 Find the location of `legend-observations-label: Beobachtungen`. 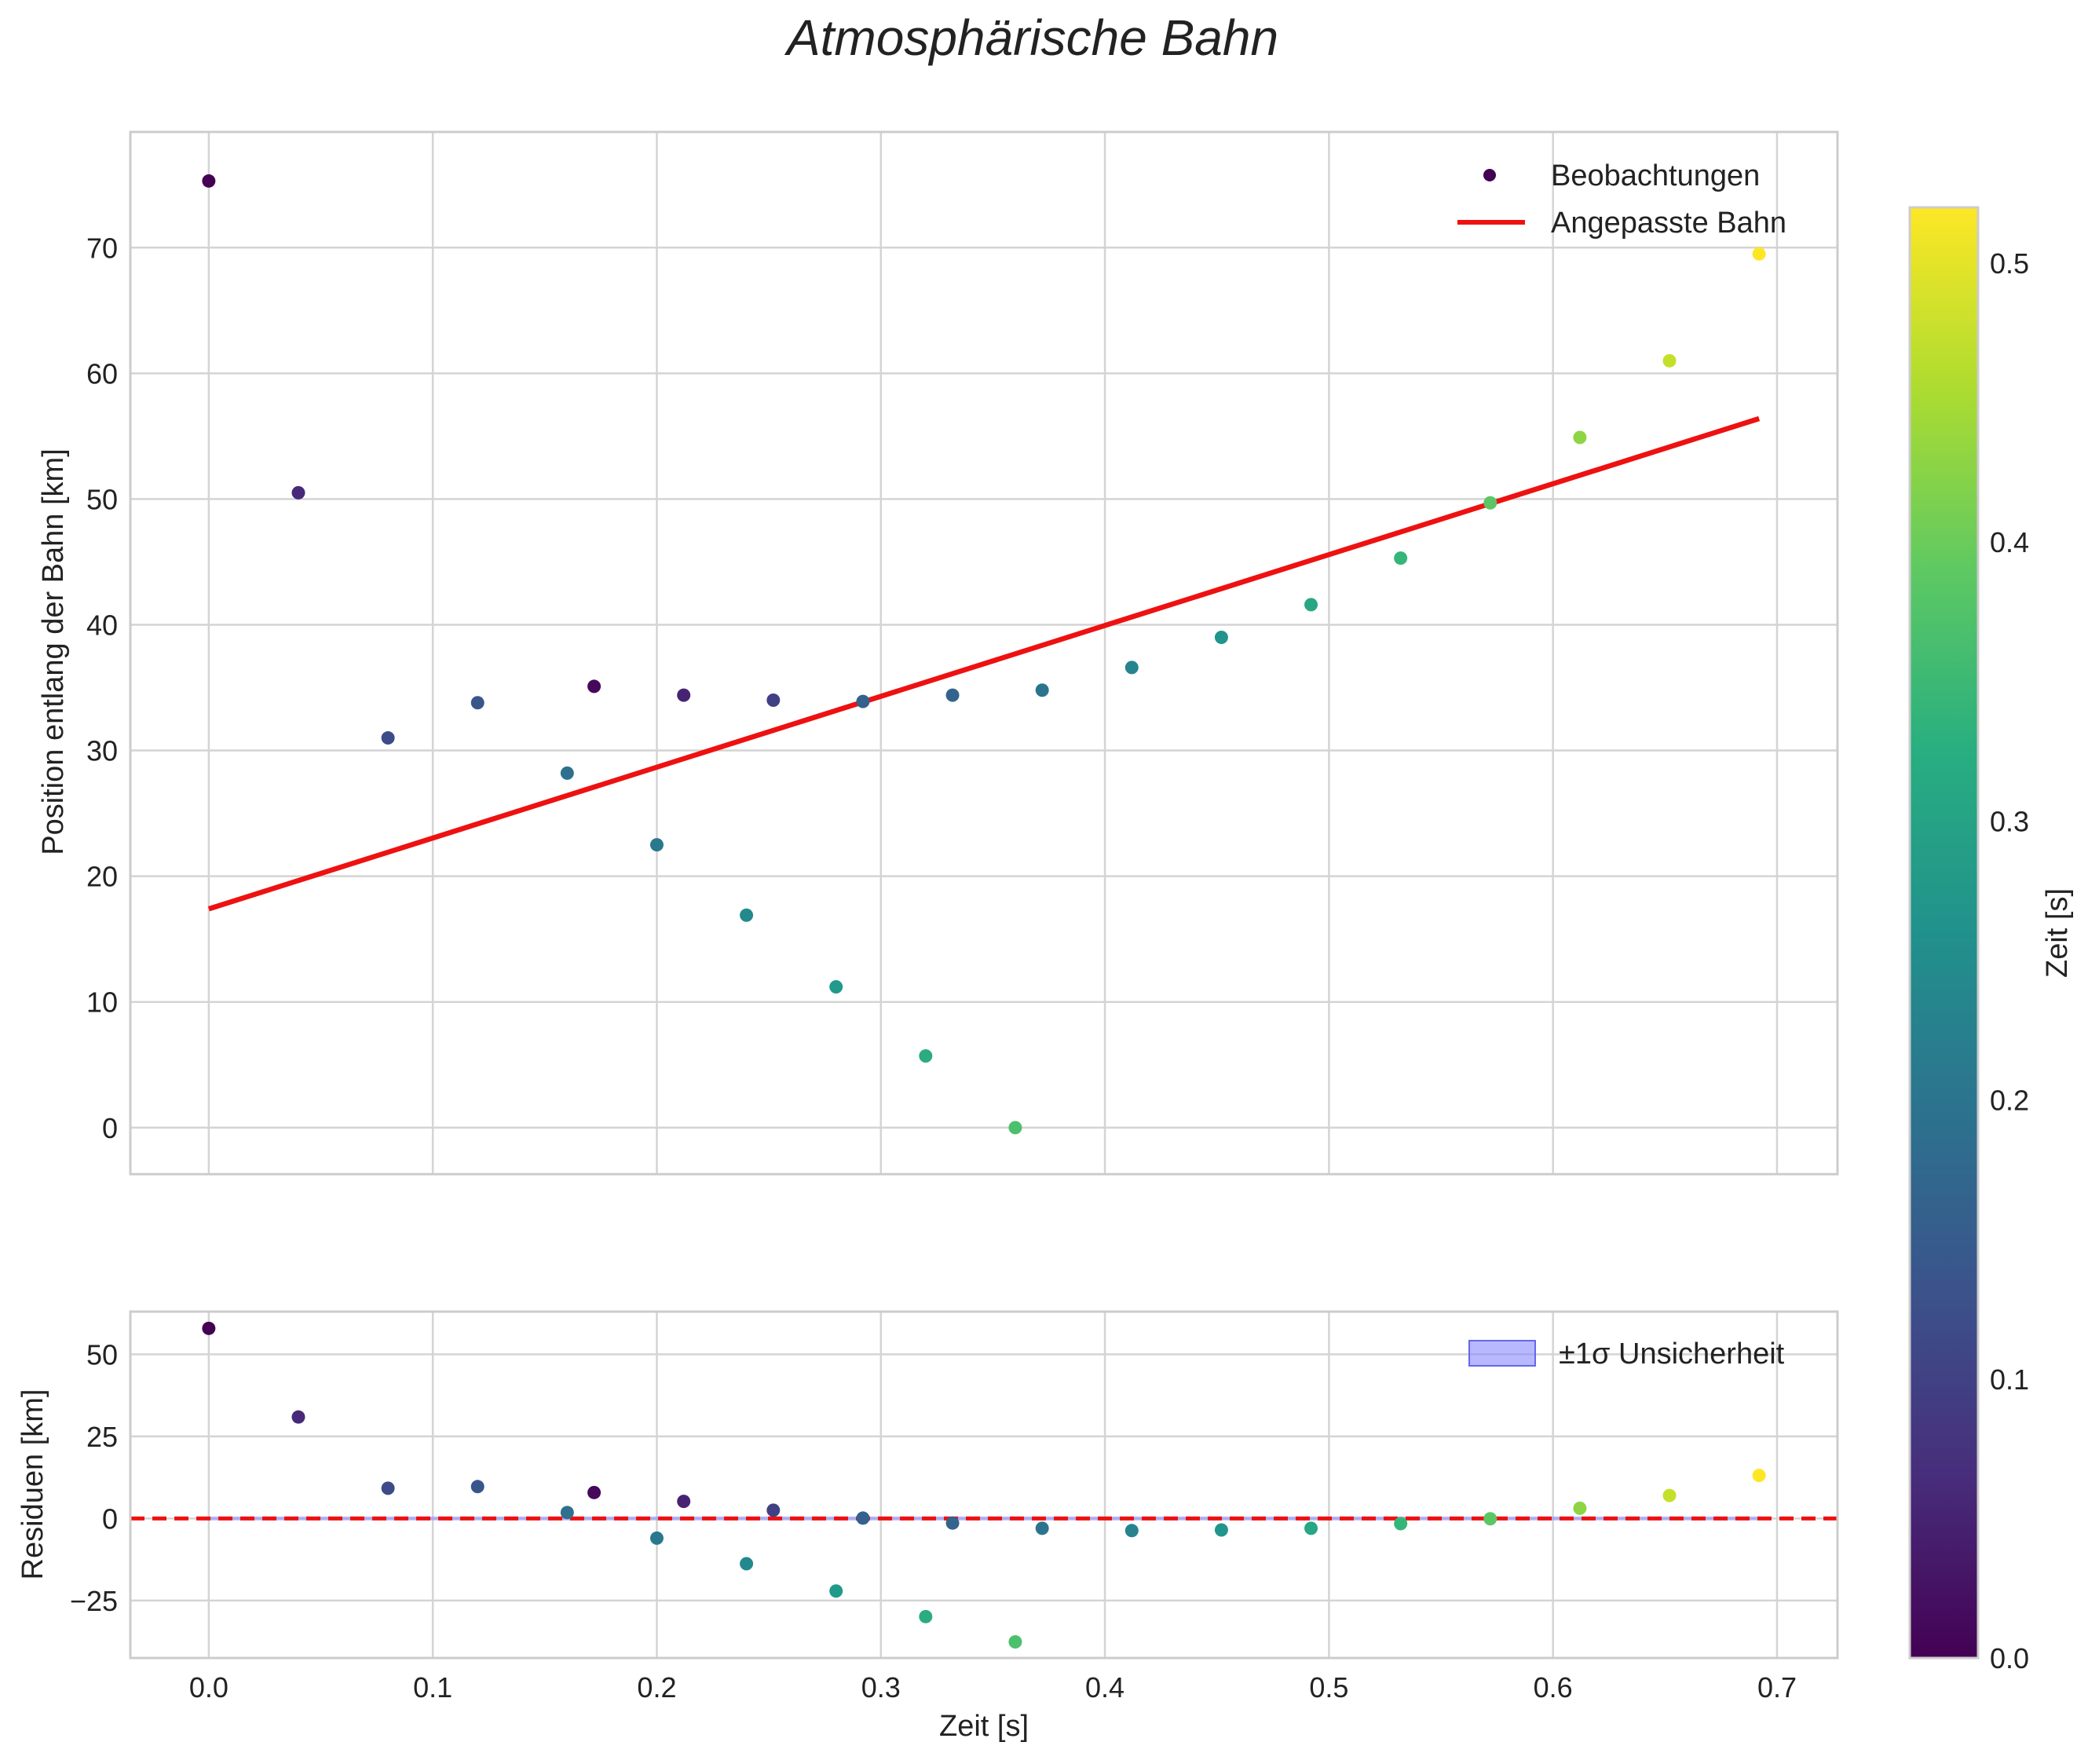

legend-observations-label: Beobachtungen is located at coordinates (1655, 176).